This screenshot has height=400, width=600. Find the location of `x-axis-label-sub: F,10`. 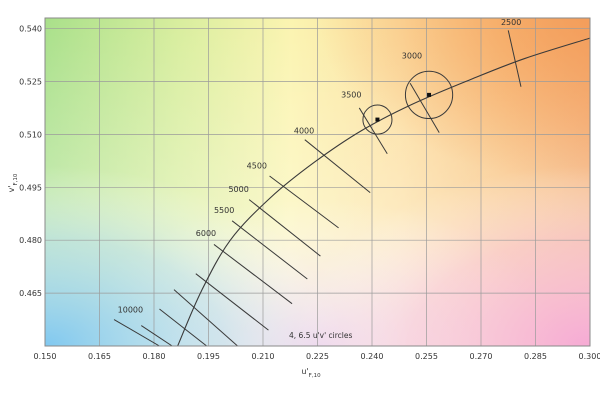

x-axis-label-sub: F,10 is located at coordinates (315, 376).